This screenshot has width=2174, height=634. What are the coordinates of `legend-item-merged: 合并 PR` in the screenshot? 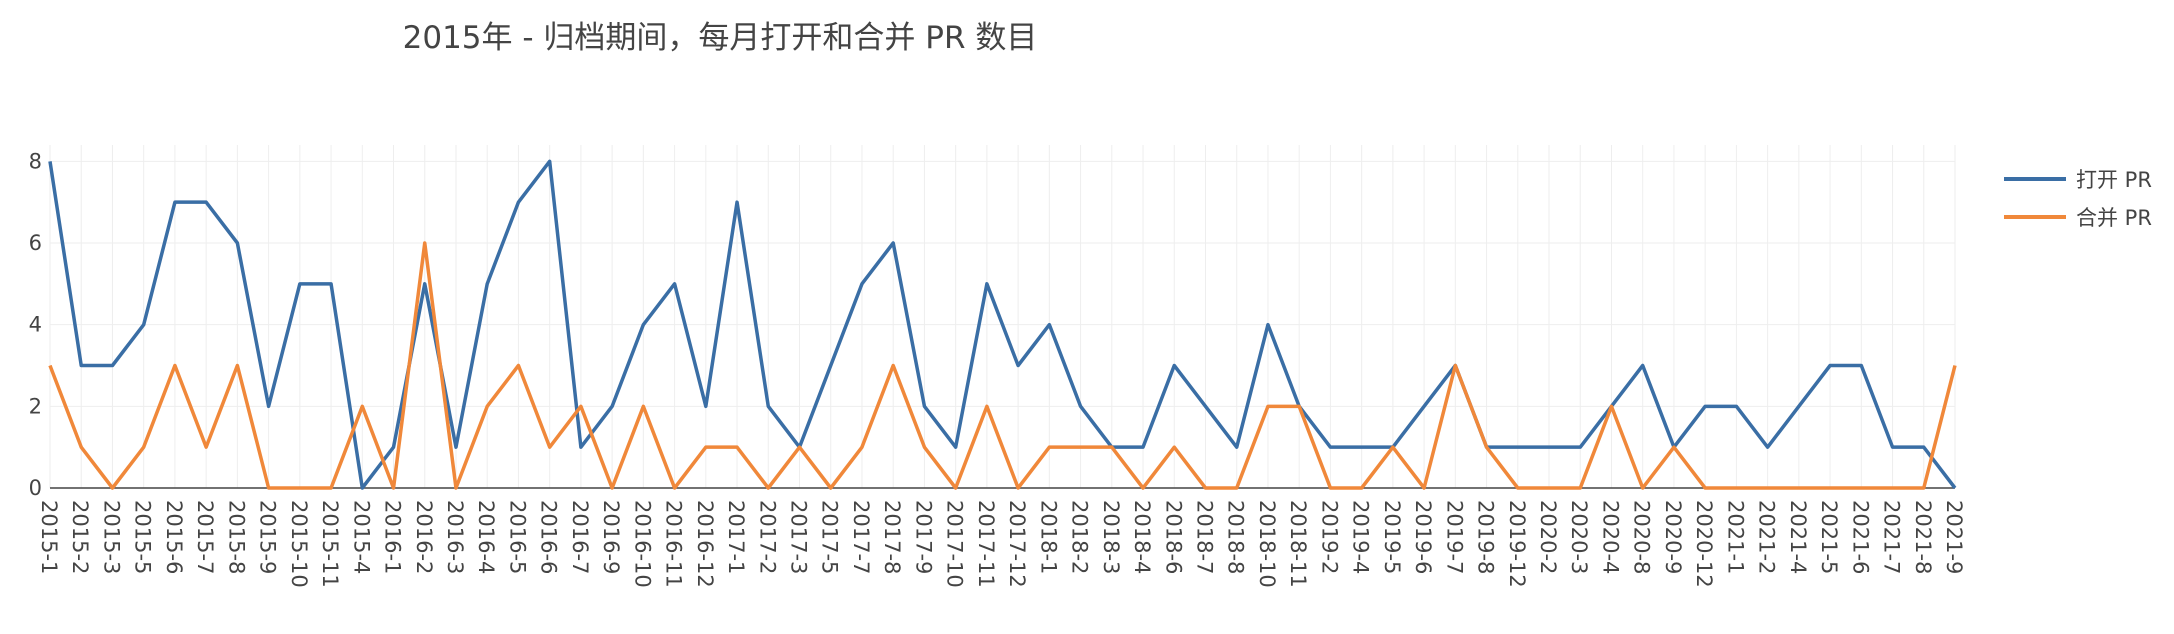 It's located at (2078, 217).